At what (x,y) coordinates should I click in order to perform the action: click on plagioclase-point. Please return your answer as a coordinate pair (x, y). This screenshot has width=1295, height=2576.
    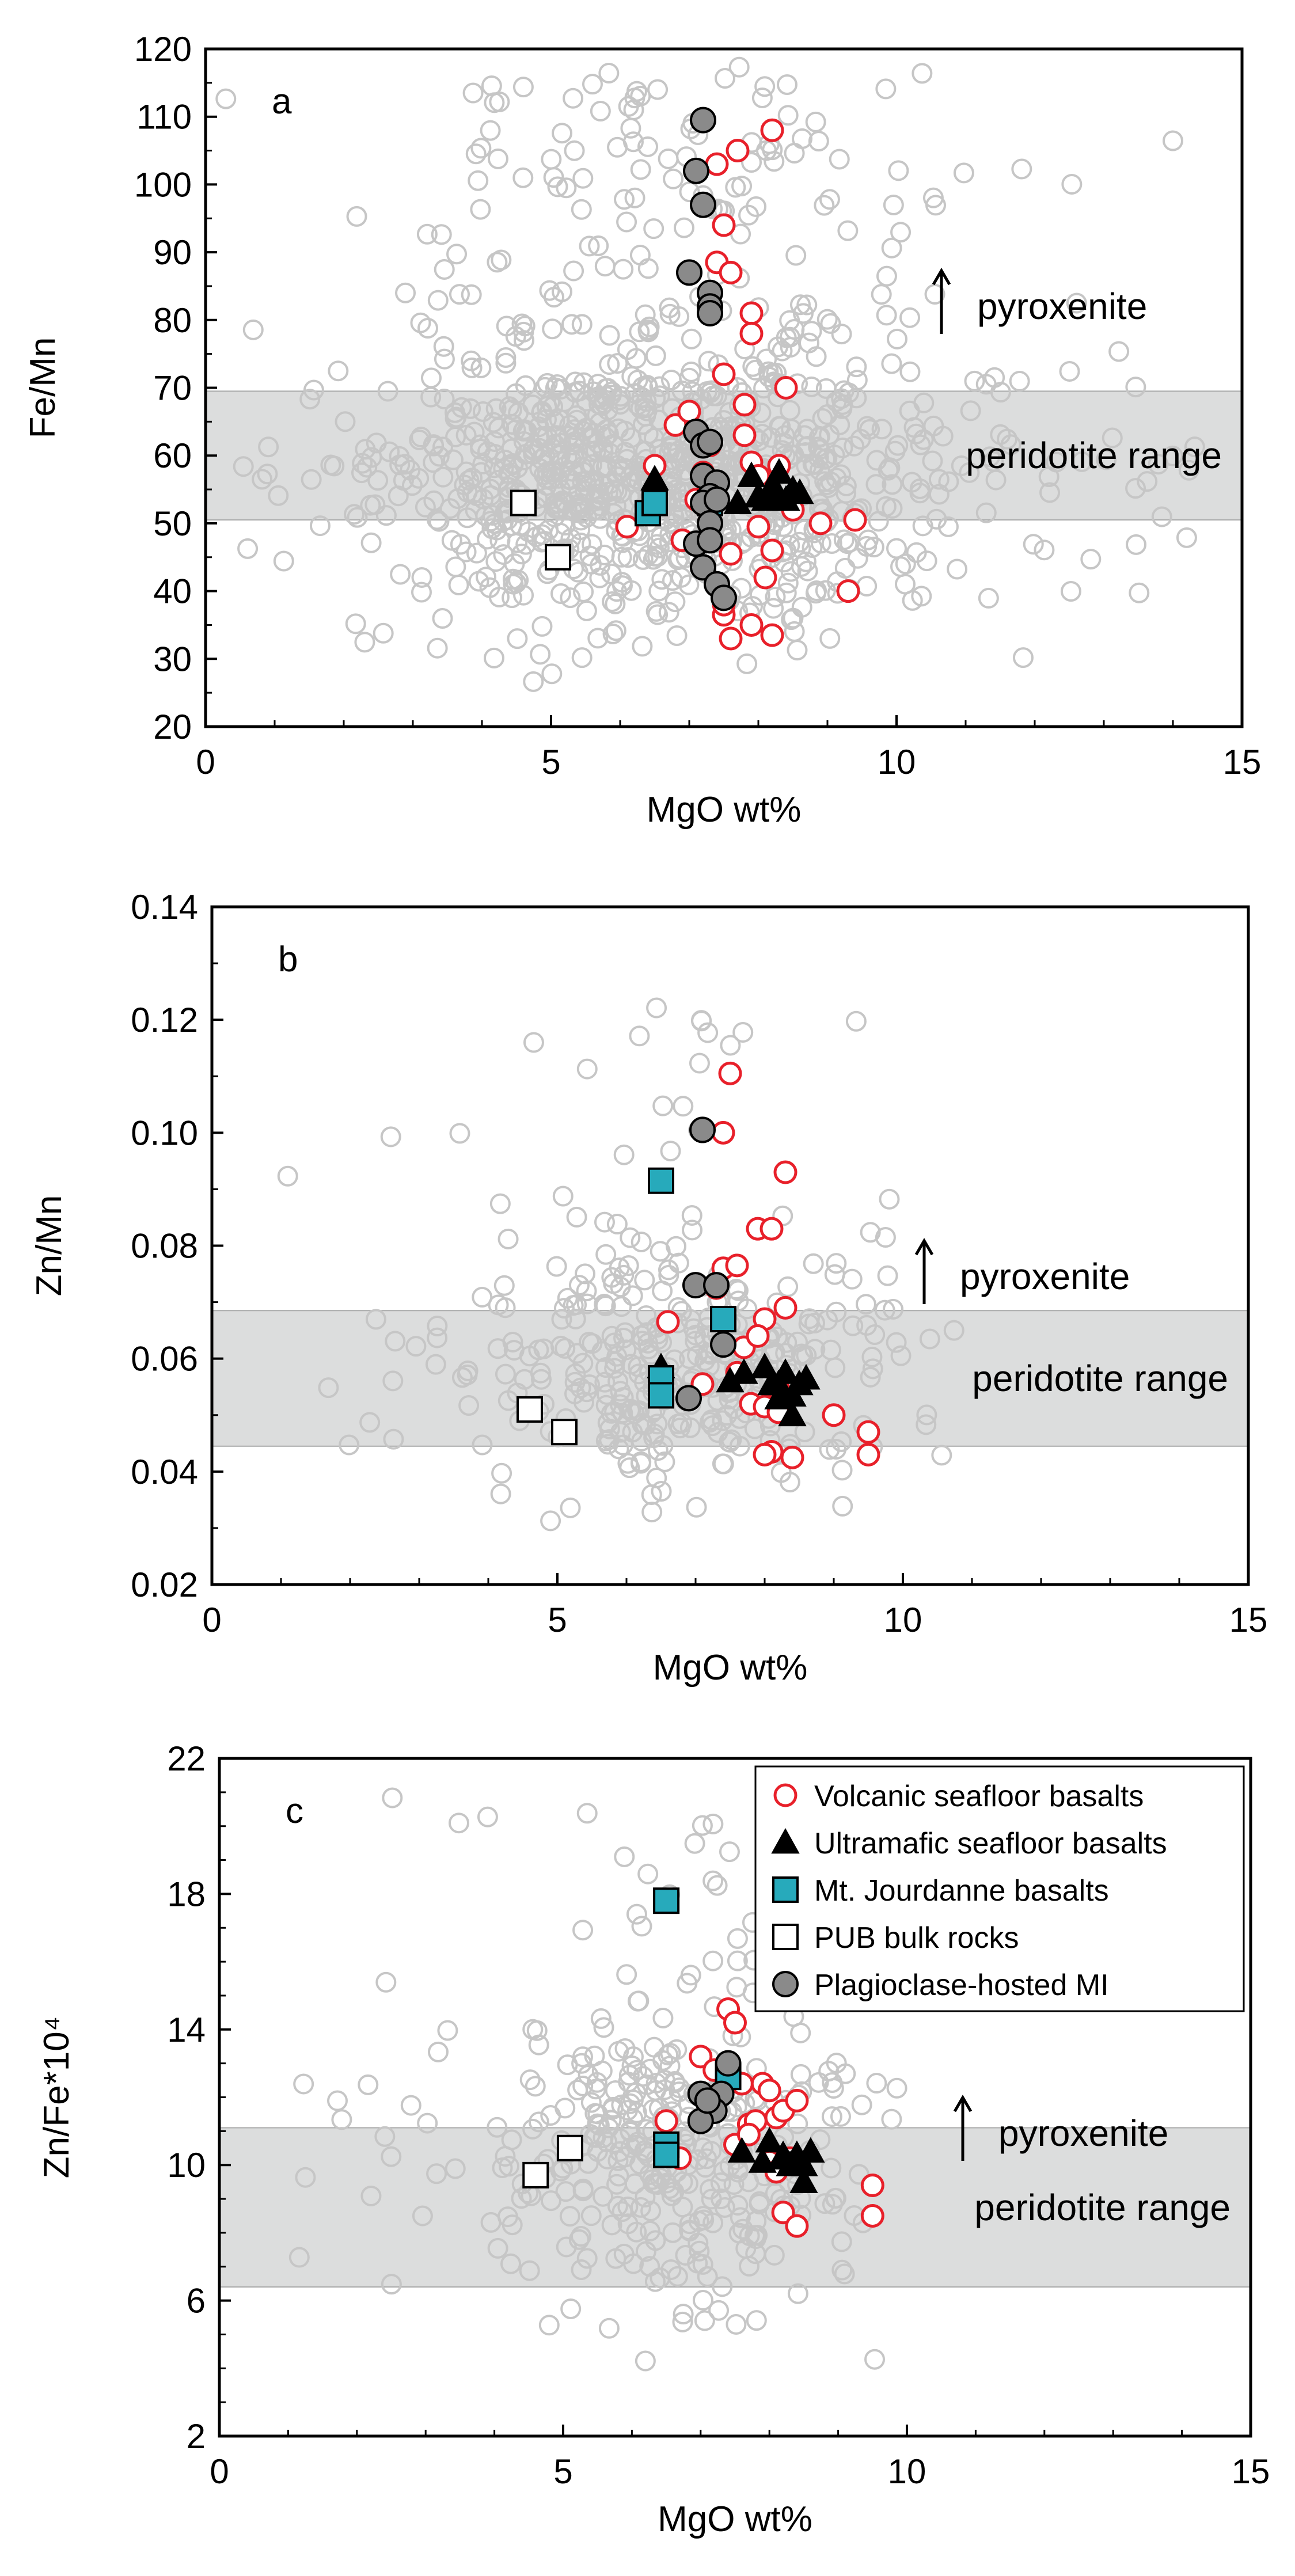
    Looking at the image, I should click on (710, 313).